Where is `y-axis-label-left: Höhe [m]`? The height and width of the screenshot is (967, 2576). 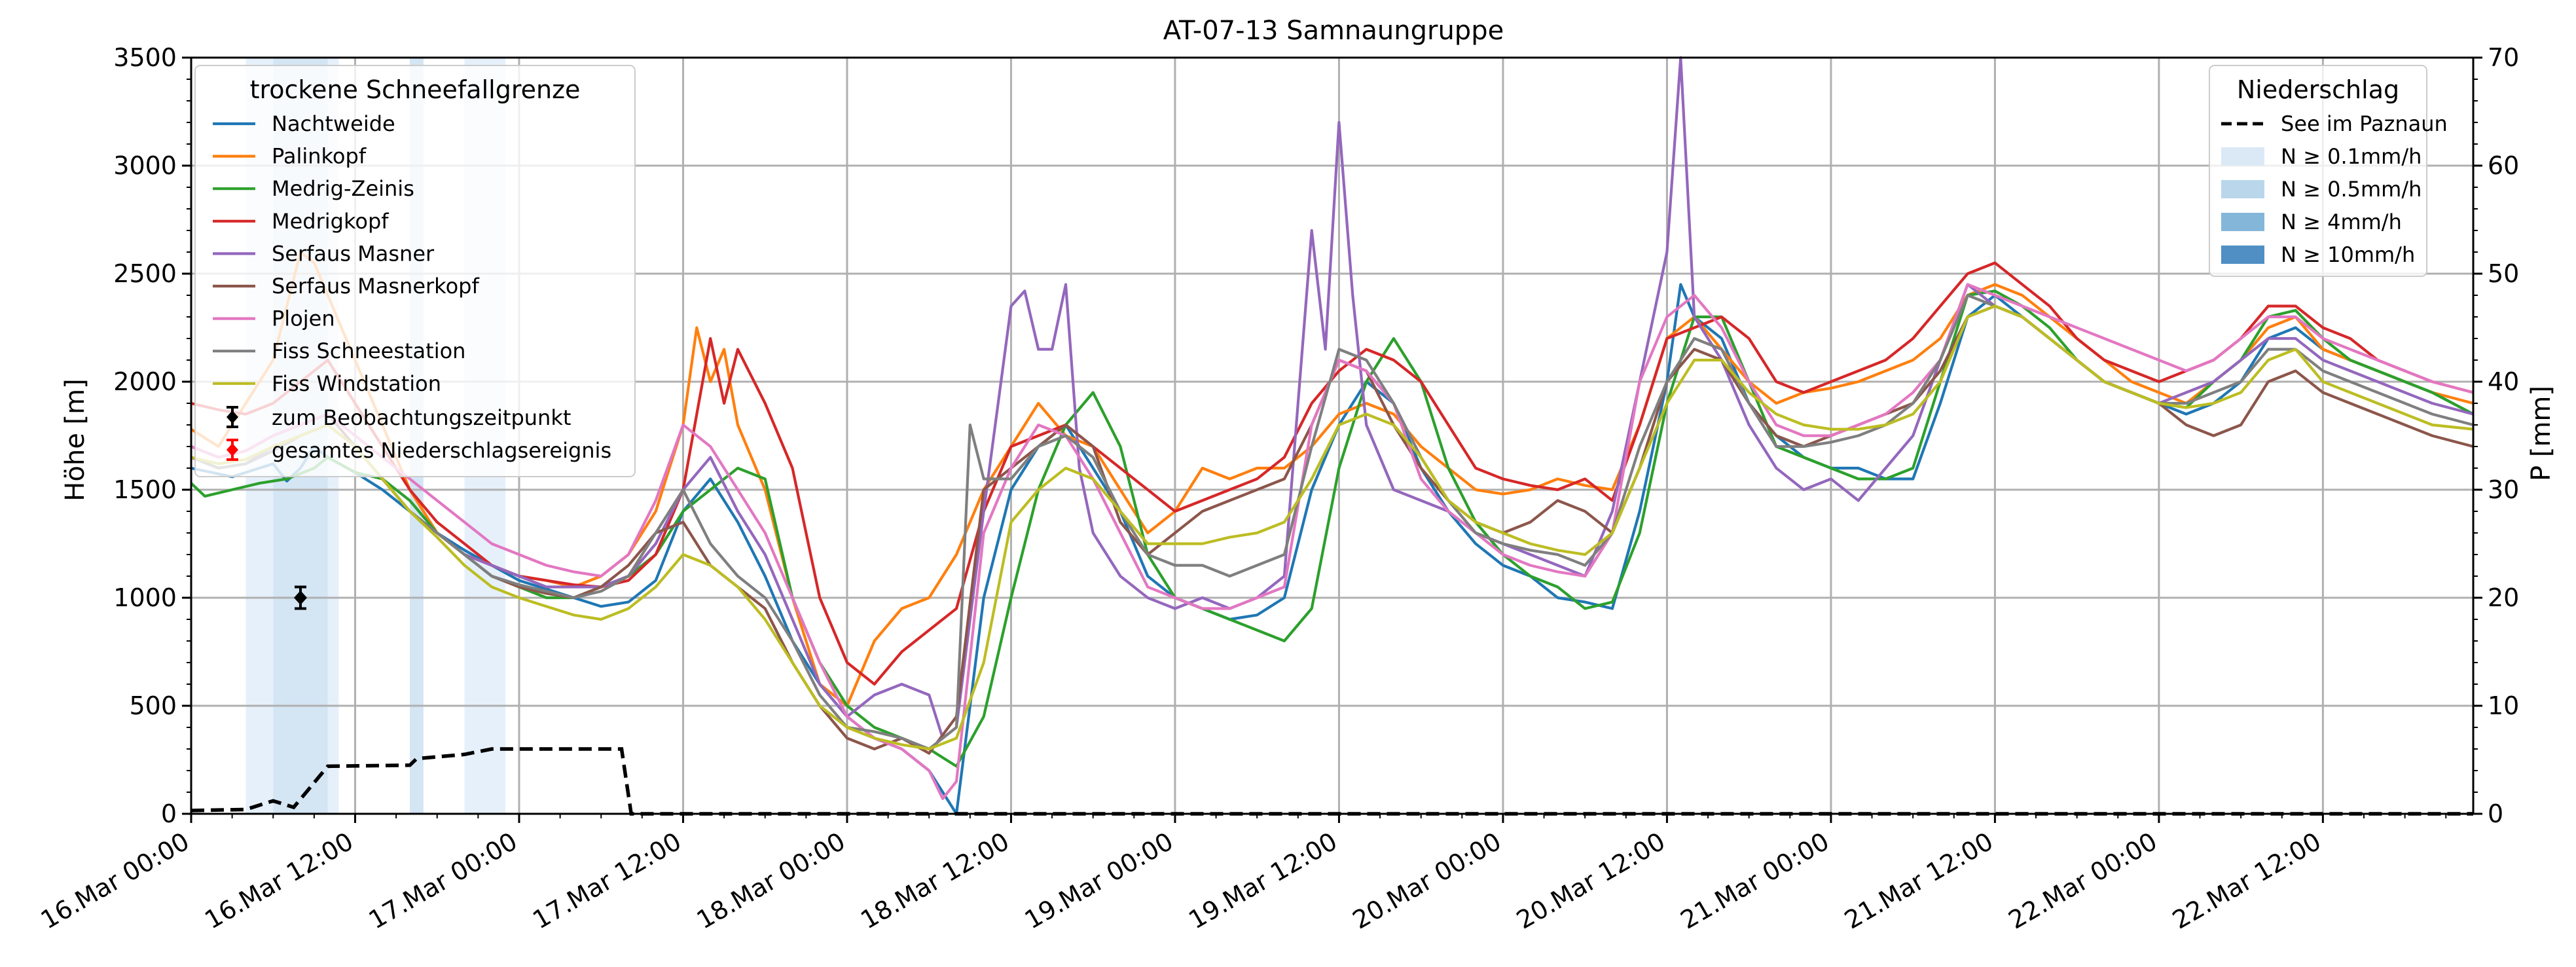
y-axis-label-left: Höhe [m] is located at coordinates (75, 439).